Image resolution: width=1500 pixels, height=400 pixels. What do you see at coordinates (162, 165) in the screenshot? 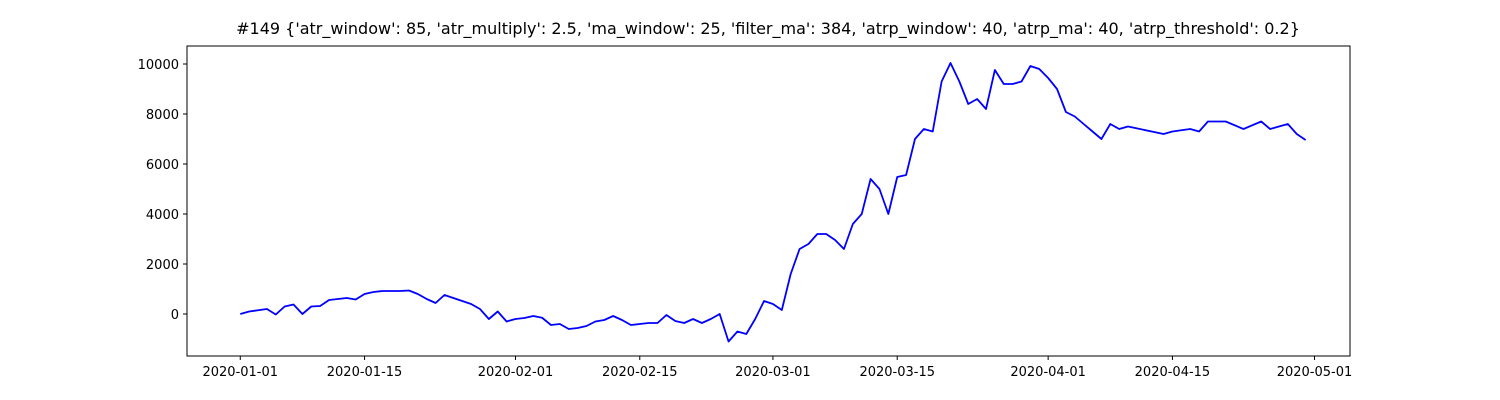
I see `y-tick-label: 6000` at bounding box center [162, 165].